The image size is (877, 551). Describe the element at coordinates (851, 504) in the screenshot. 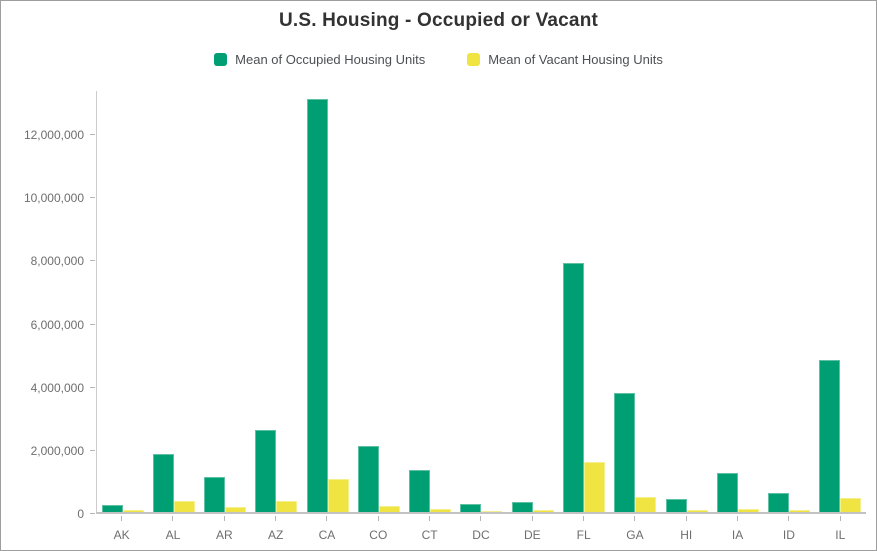

I see `bar-il-vacant` at that location.